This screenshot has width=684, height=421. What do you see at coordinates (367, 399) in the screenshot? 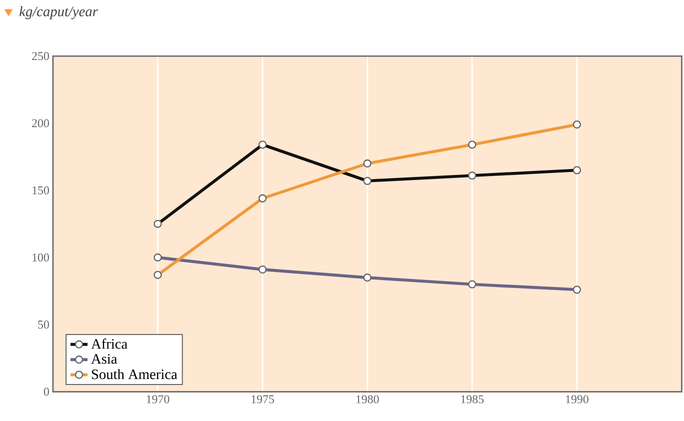
I see `x-tick-label: 1980` at bounding box center [367, 399].